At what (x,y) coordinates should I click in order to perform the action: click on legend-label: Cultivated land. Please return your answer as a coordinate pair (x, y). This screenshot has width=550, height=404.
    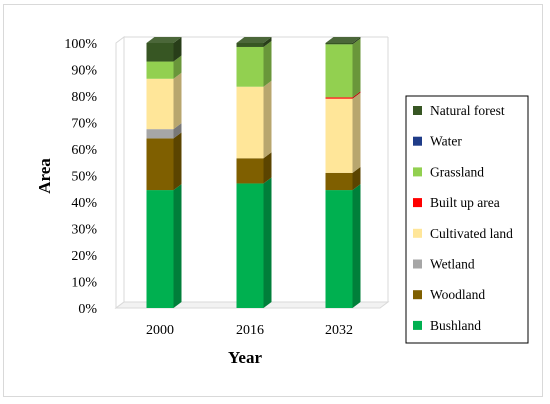
    Looking at the image, I should click on (471, 233).